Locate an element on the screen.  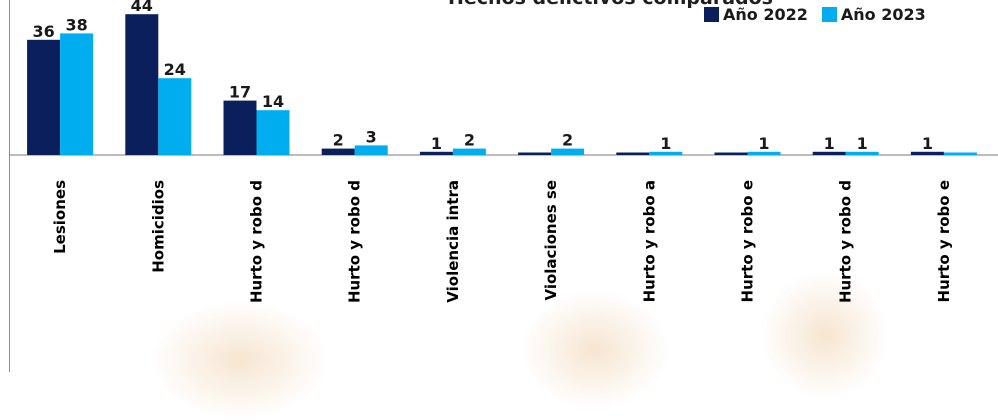
data-label-2022-8: 1 is located at coordinates (829, 143).